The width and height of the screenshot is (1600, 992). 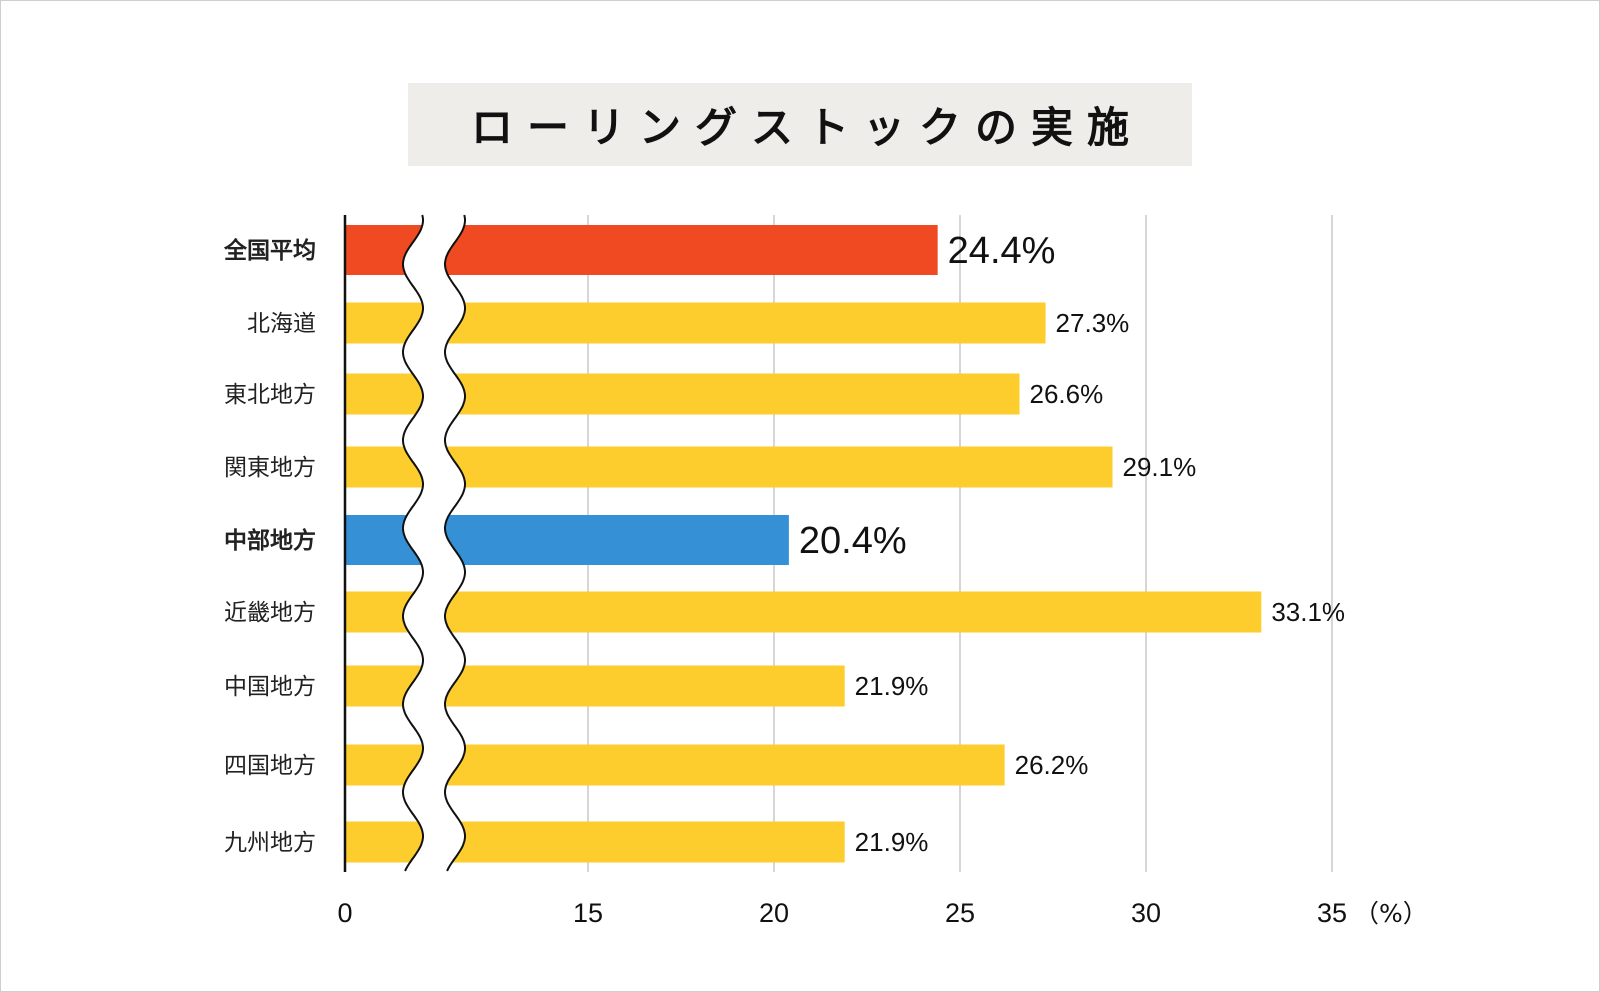 What do you see at coordinates (344, 913) in the screenshot?
I see `x-tick-label: 0` at bounding box center [344, 913].